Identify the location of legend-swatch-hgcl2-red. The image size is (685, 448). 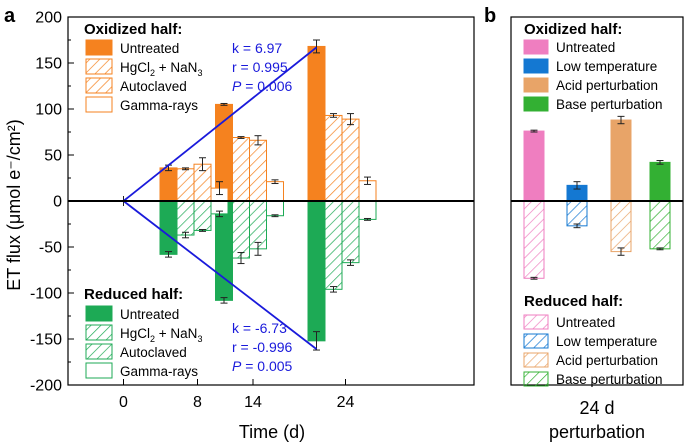
(99, 332).